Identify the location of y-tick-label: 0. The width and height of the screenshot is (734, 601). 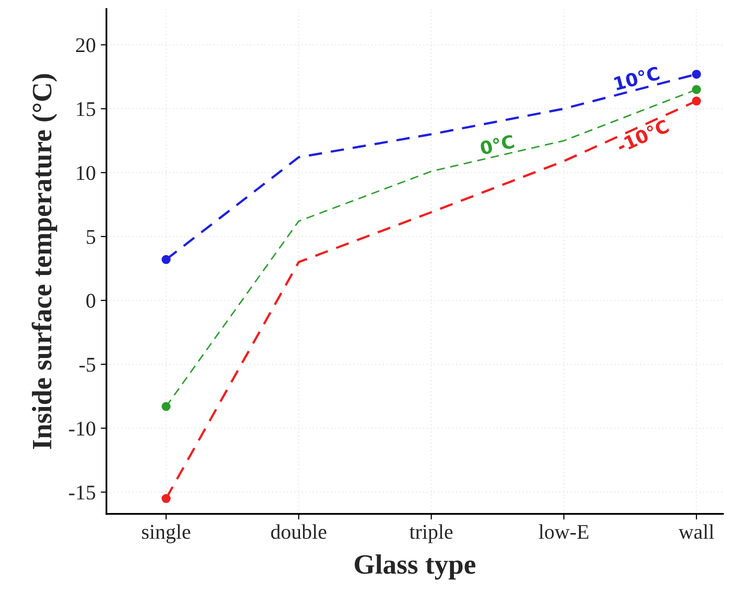
(91, 301).